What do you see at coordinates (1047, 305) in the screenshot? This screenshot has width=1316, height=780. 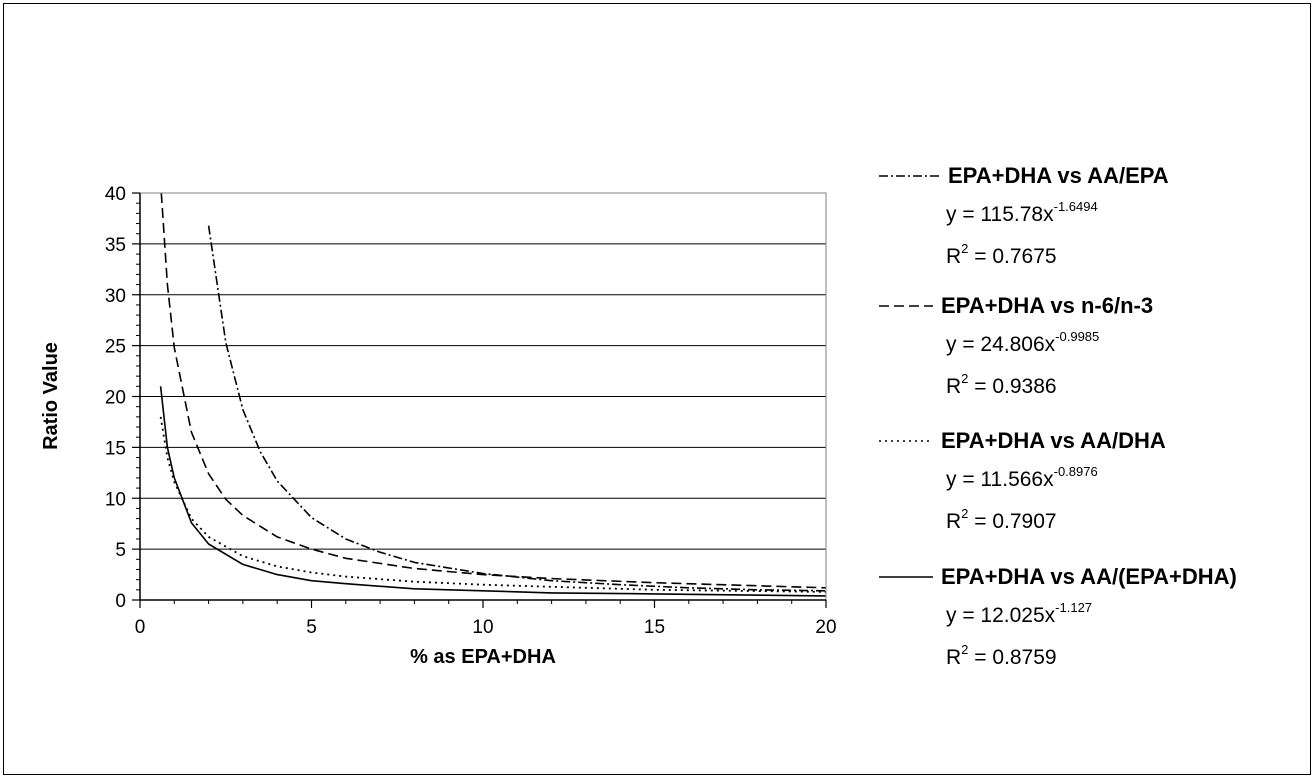 I see `legend-series-name: EPA+DHA vs n-6/n-3` at bounding box center [1047, 305].